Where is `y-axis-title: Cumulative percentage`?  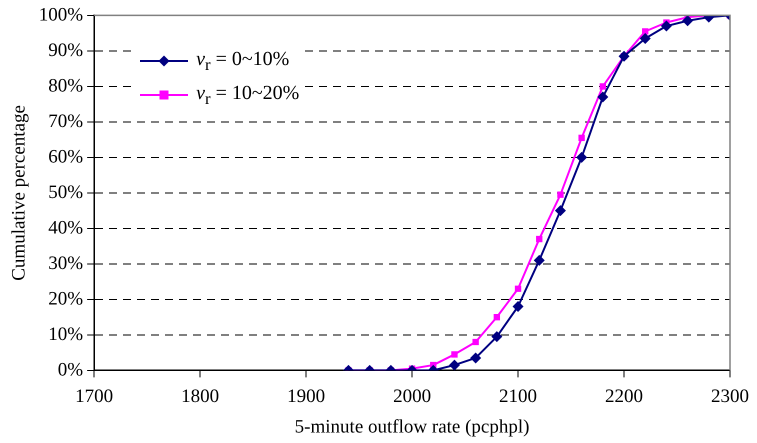
y-axis-title: Cumulative percentage is located at coordinates (19, 193).